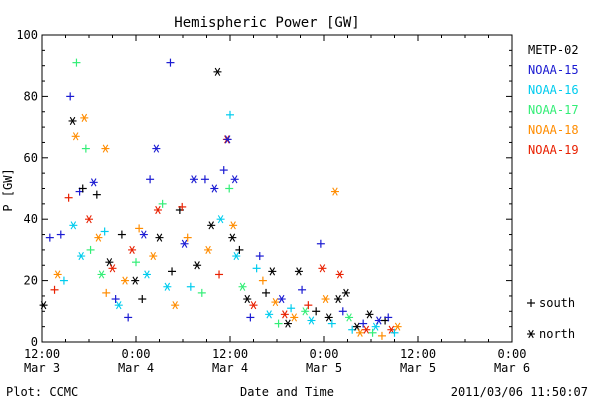 The height and width of the screenshot is (400, 600). What do you see at coordinates (31, 219) in the screenshot?
I see `y-tick-label: 40` at bounding box center [31, 219].